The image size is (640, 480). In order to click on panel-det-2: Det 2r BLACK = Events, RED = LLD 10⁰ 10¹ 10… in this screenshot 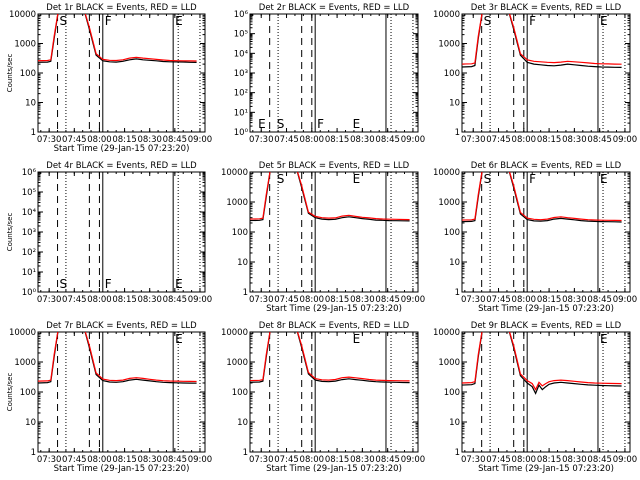, I will do `click(329, 74)`.